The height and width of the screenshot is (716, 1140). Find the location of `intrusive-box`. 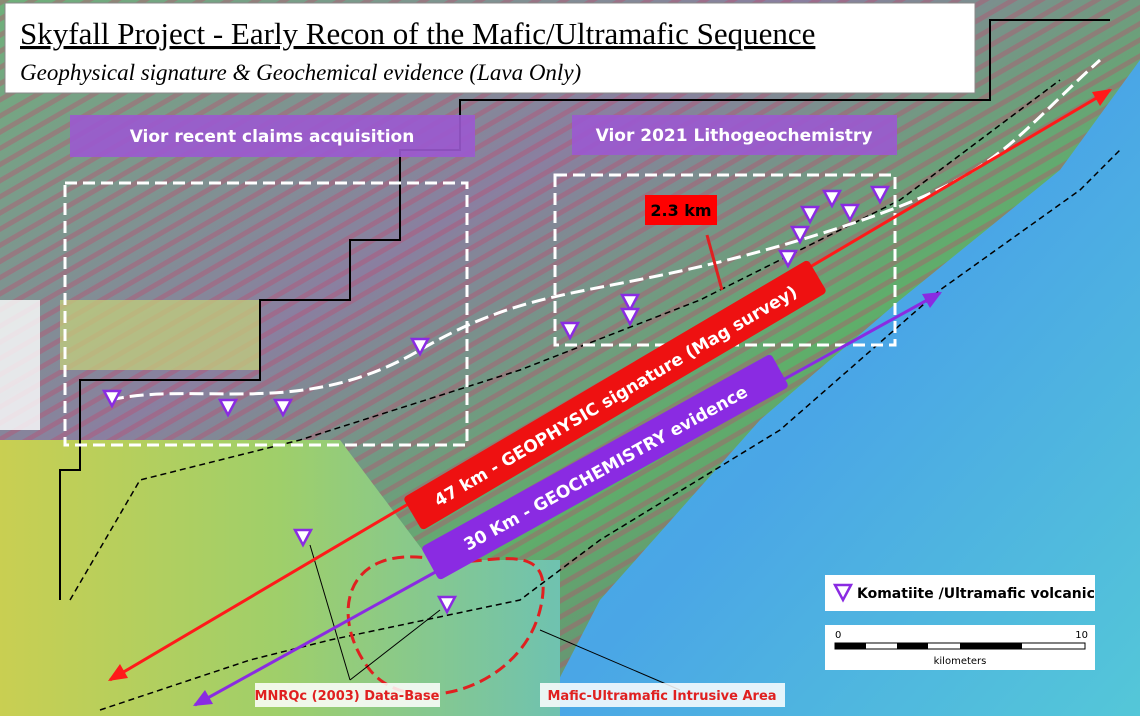

intrusive-box is located at coordinates (662, 695).